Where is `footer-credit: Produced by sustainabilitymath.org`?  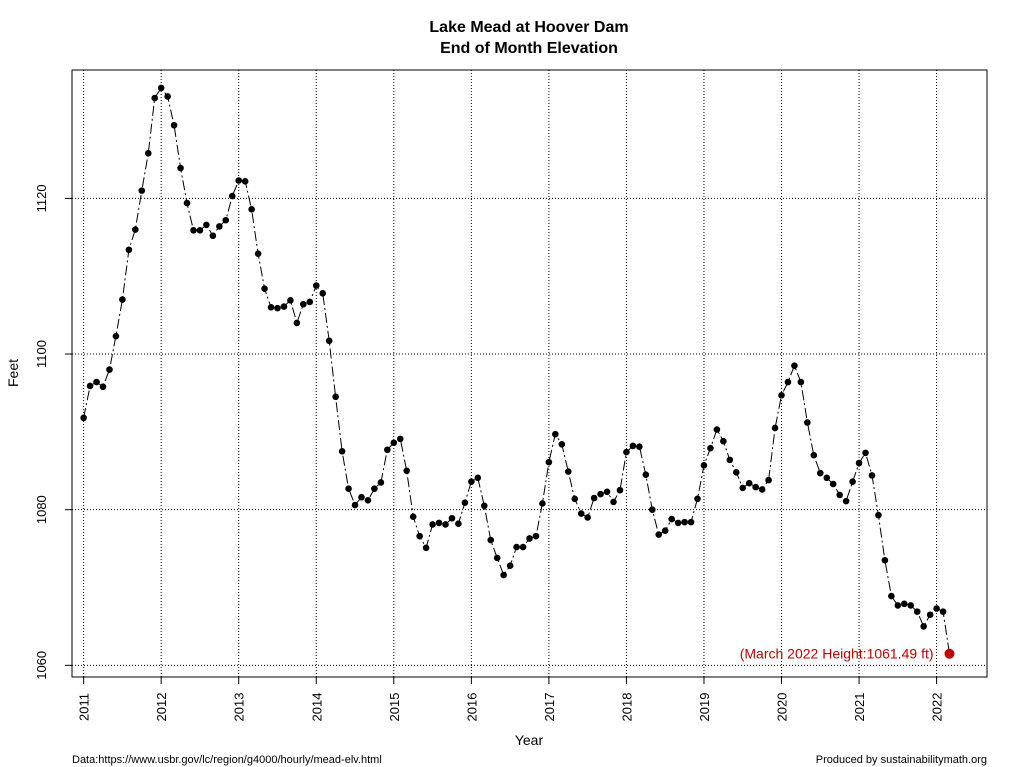 footer-credit: Produced by sustainabilitymath.org is located at coordinates (901, 760).